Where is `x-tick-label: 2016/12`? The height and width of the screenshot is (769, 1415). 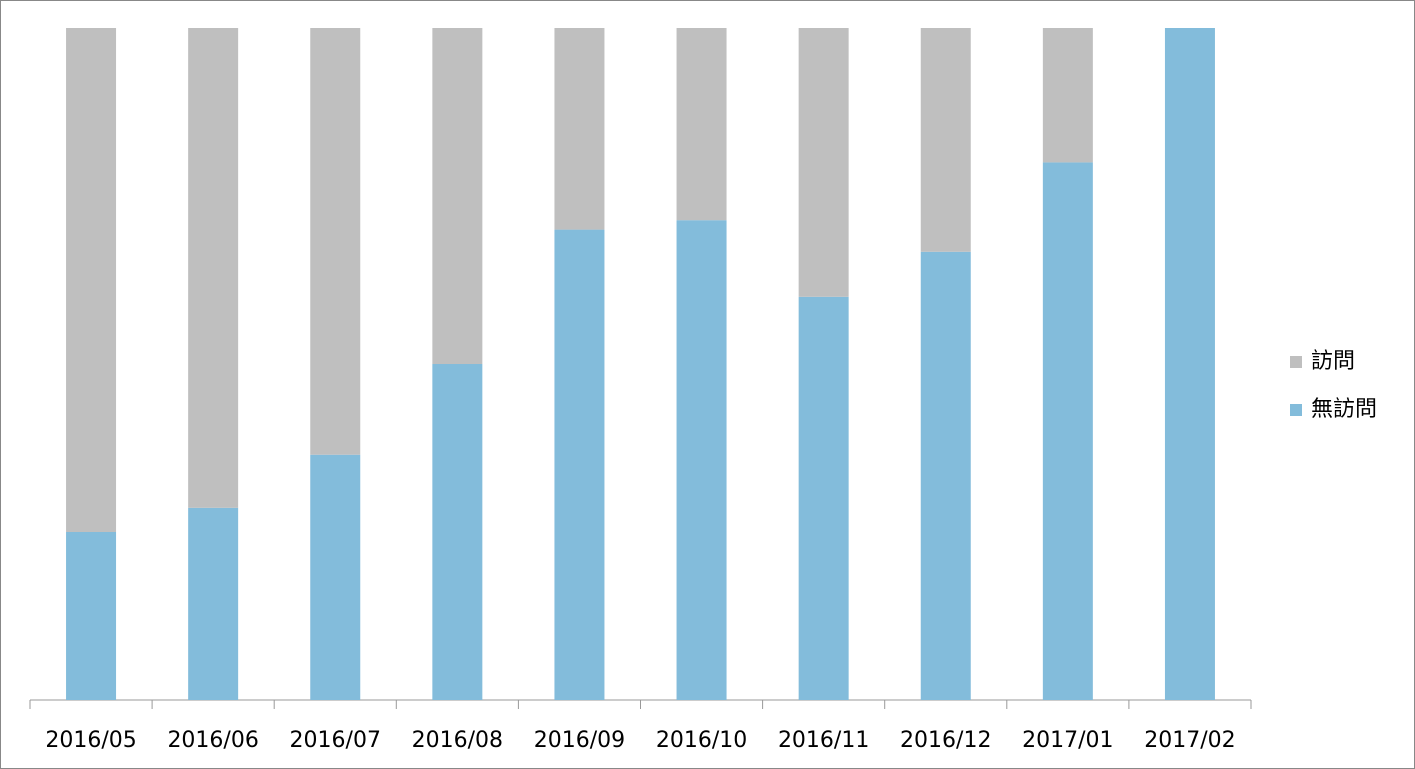 x-tick-label: 2016/12 is located at coordinates (945, 740).